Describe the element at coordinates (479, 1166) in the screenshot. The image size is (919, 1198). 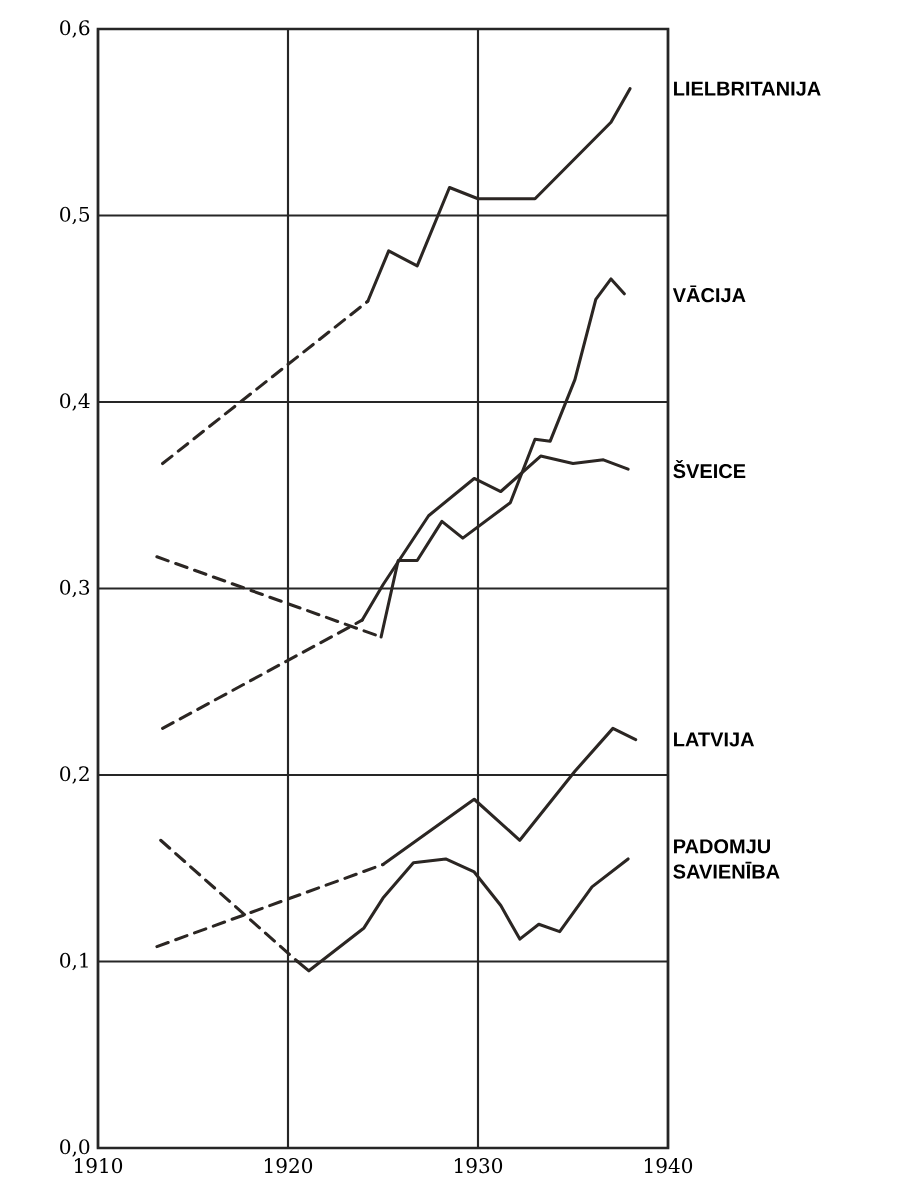
I see `x-tick-label: 1930` at that location.